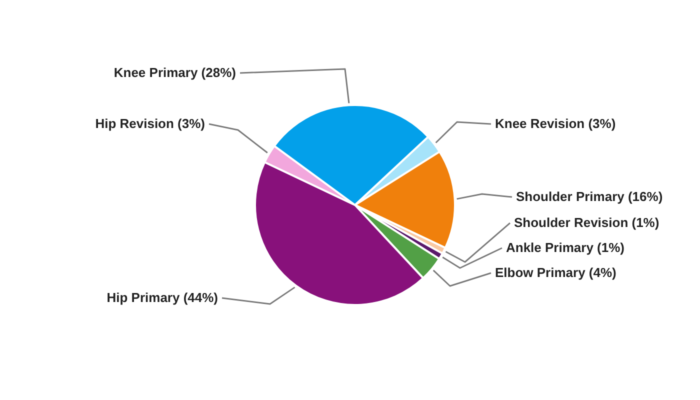 The height and width of the screenshot is (400, 700). Describe the element at coordinates (162, 297) in the screenshot. I see `slice-label: Hip Primary (44%)` at that location.